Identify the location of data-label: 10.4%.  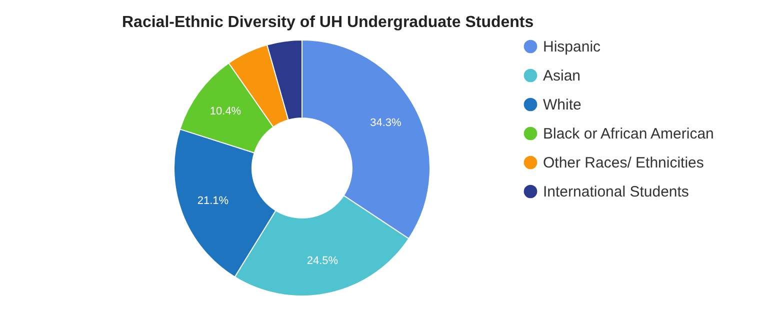
(226, 112).